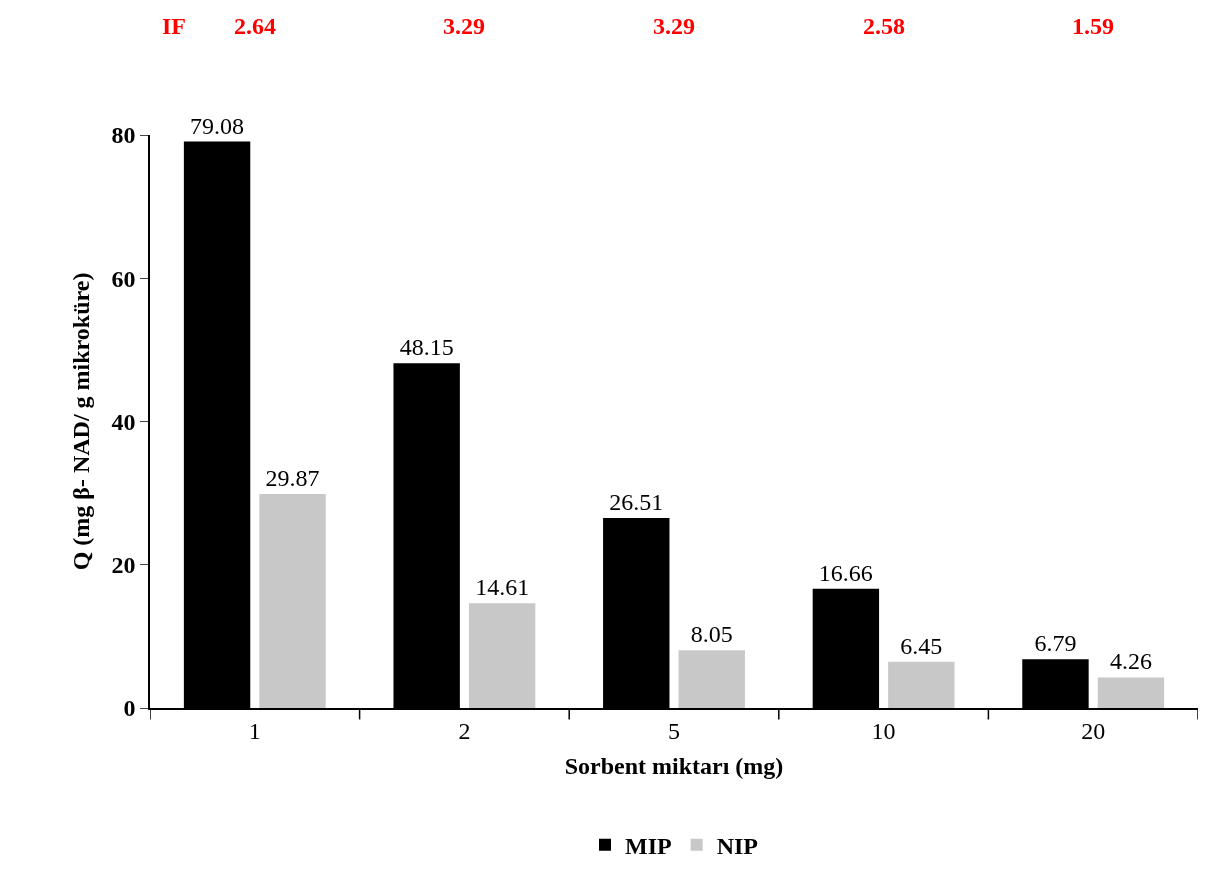  I want to click on data-label: 14.61, so click(502, 587).